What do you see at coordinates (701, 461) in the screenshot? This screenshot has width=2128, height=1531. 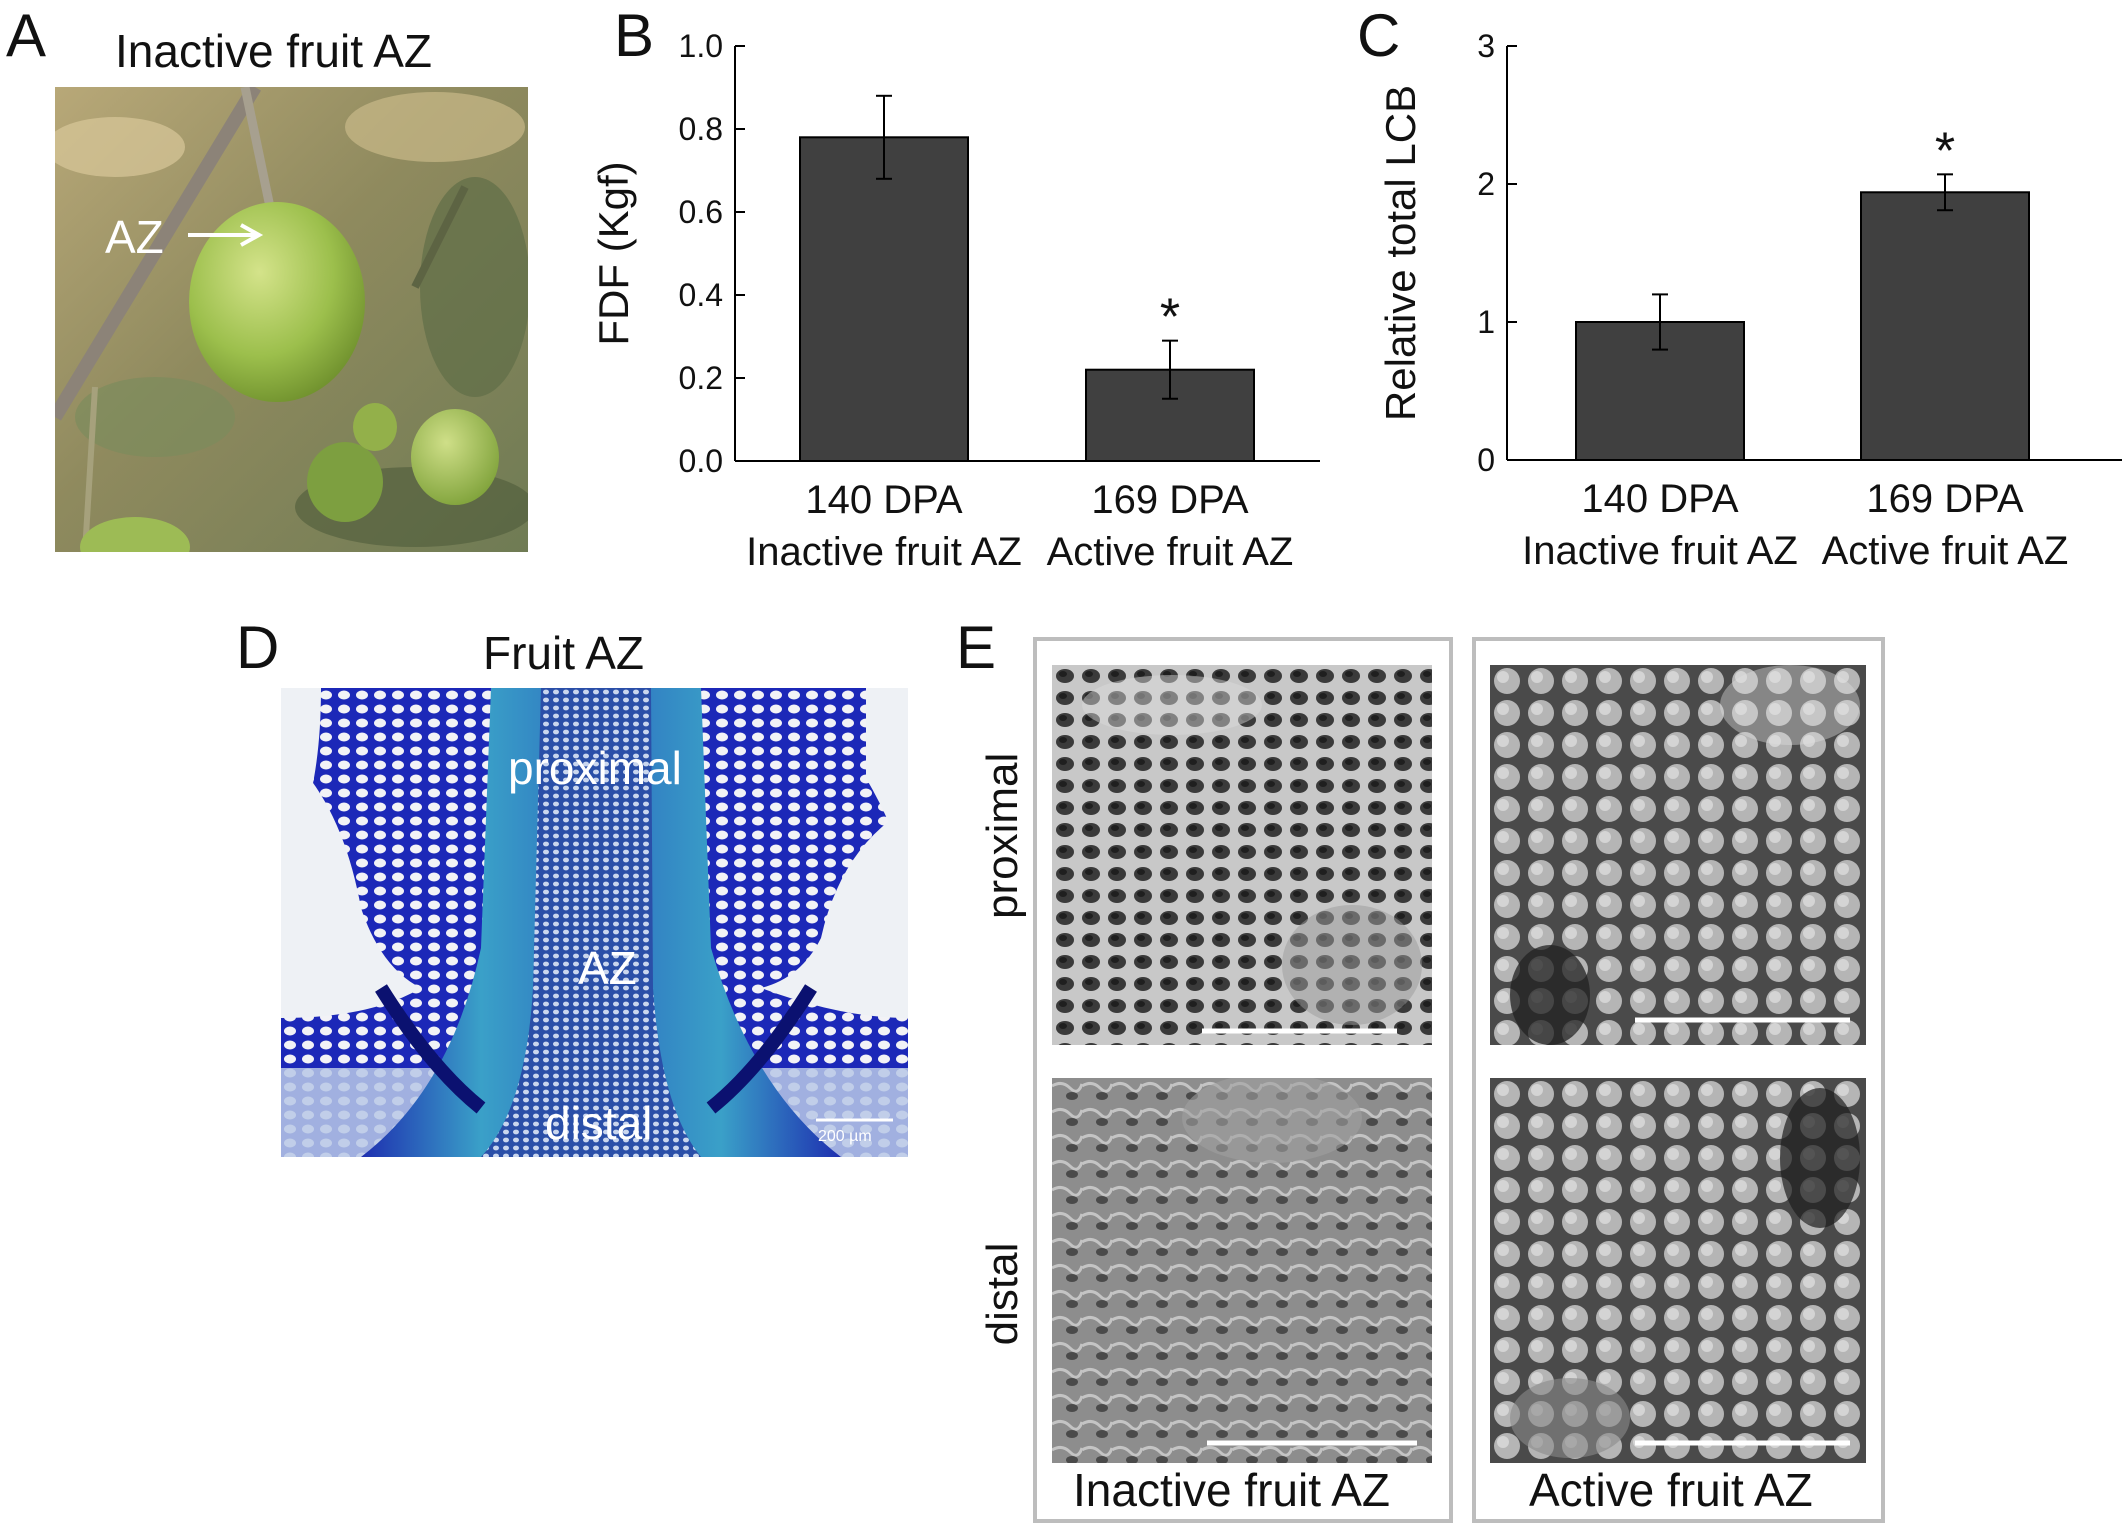 I see `y-tick-label: 0.0` at bounding box center [701, 461].